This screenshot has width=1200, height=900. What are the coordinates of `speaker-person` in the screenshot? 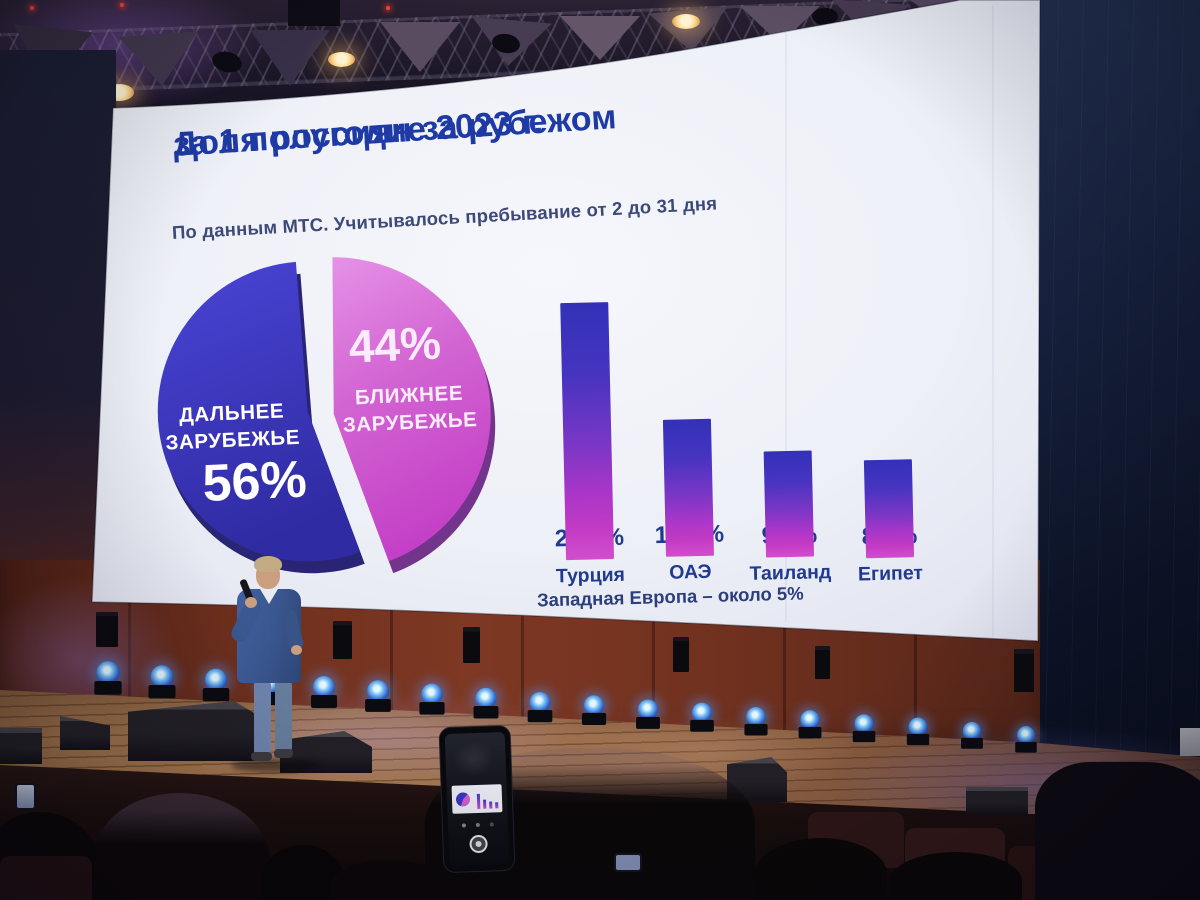 It's located at (275, 664).